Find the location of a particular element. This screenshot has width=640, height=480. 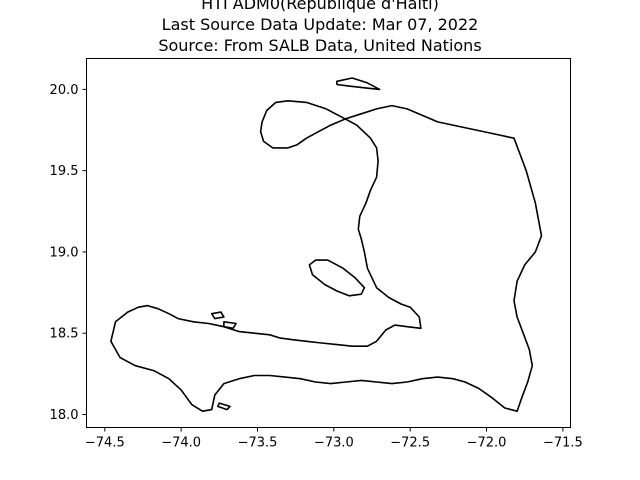

boundary-tortuga-island is located at coordinates (358, 84).